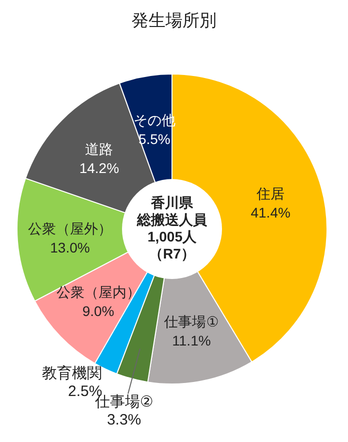 The width and height of the screenshot is (348, 442). Describe the element at coordinates (70, 228) in the screenshot. I see `slice-label: 公衆（屋外）` at that location.